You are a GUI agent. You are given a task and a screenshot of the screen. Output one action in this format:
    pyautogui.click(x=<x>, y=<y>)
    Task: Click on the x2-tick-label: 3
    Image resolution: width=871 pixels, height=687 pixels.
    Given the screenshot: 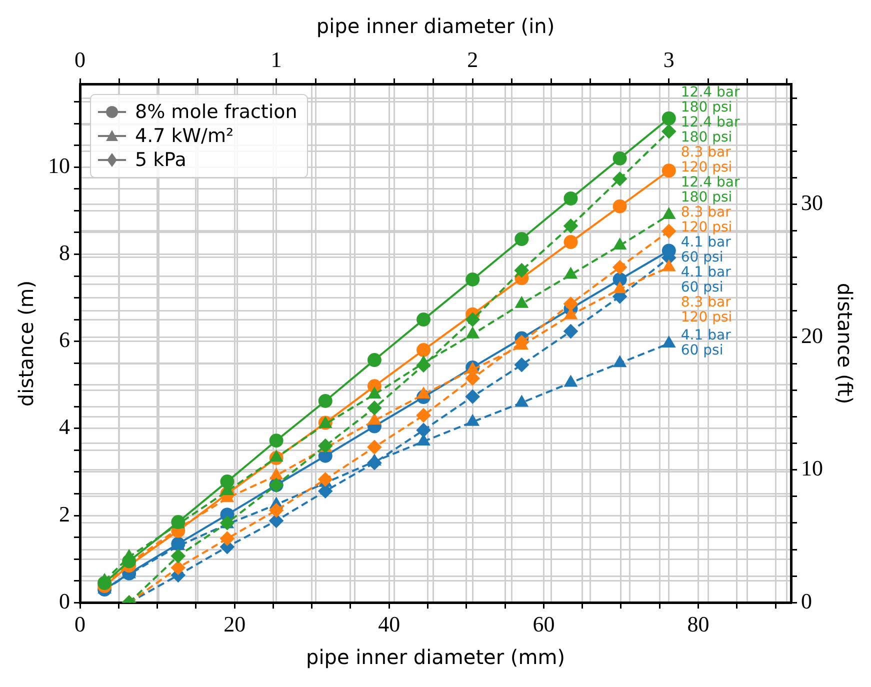 What is the action you would take?
    pyautogui.click(x=668, y=59)
    